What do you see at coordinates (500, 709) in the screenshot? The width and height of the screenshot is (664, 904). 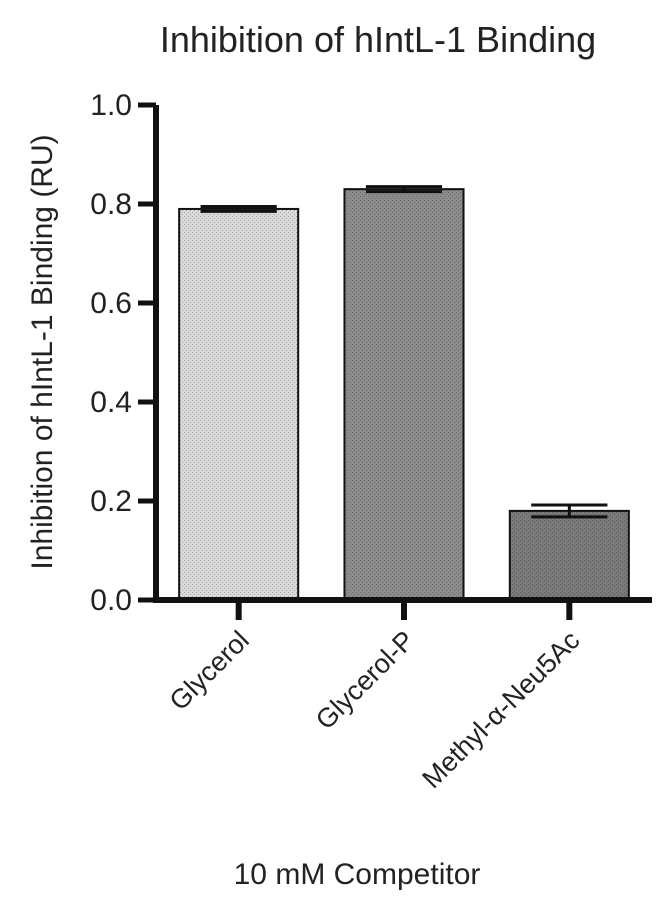 I see `category-label-2: Methyl-α-Neu5Ac` at bounding box center [500, 709].